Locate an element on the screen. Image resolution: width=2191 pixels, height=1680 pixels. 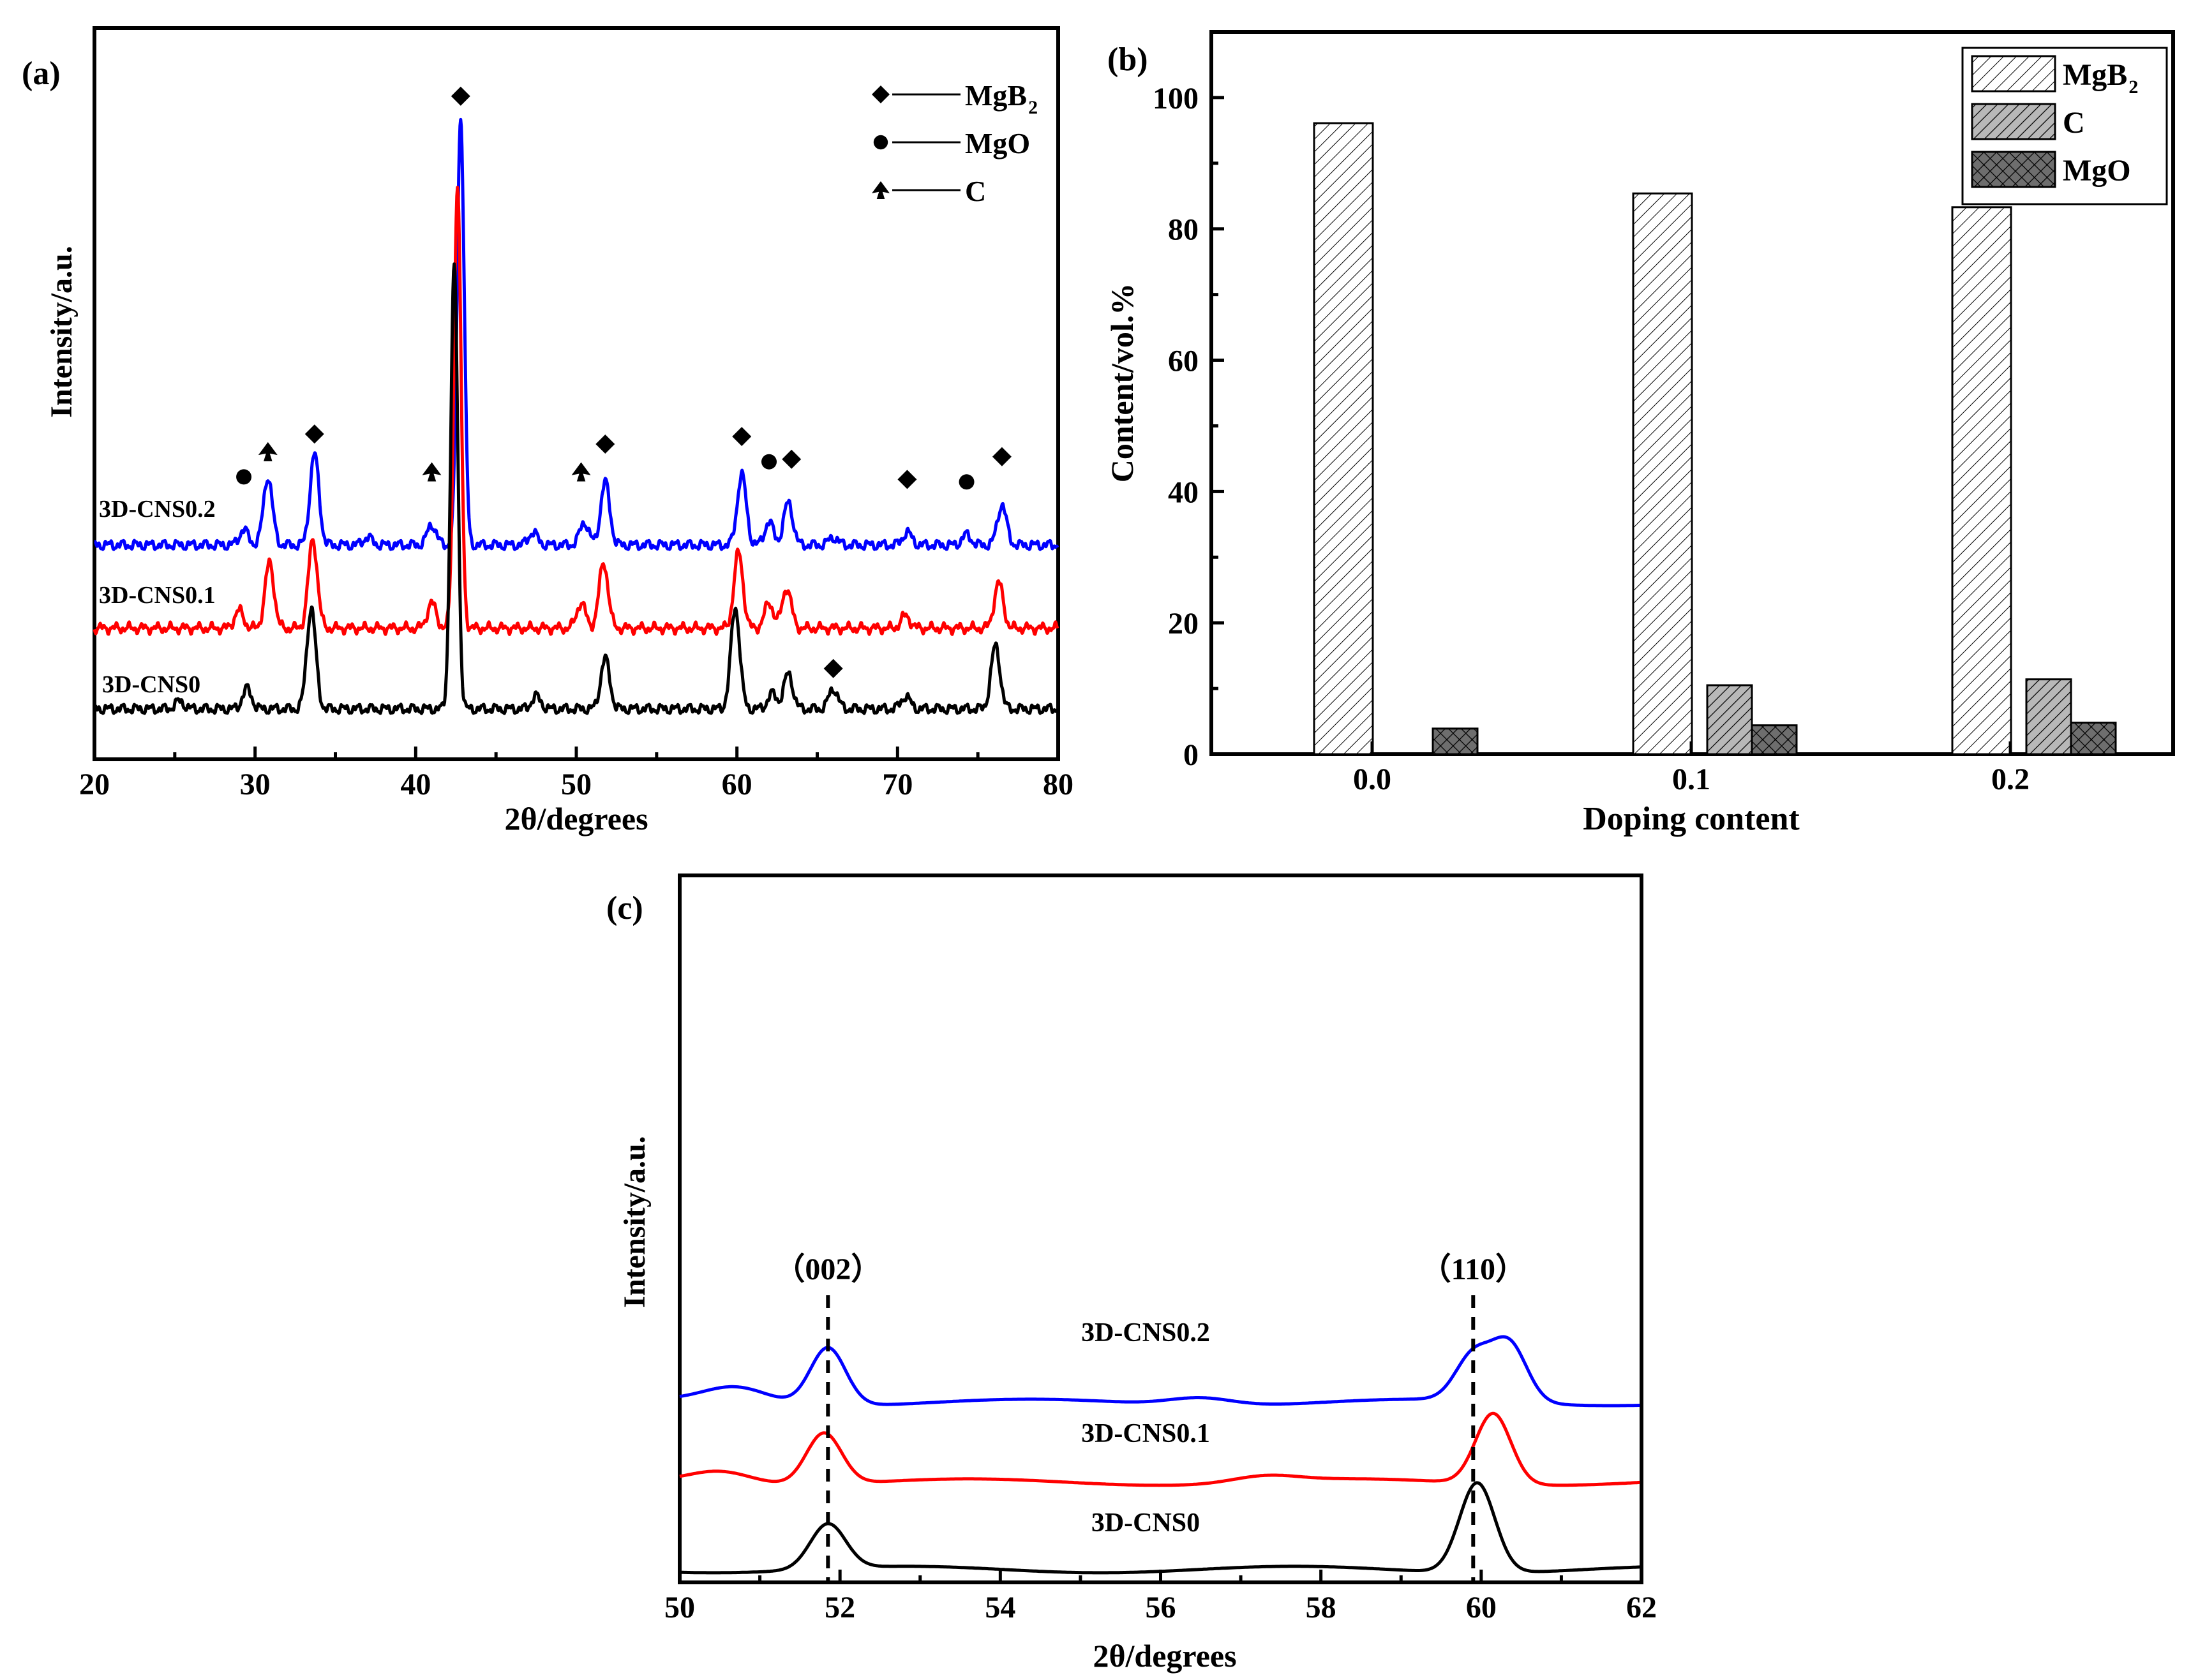
panel-a-label: (a) is located at coordinates (41, 74).